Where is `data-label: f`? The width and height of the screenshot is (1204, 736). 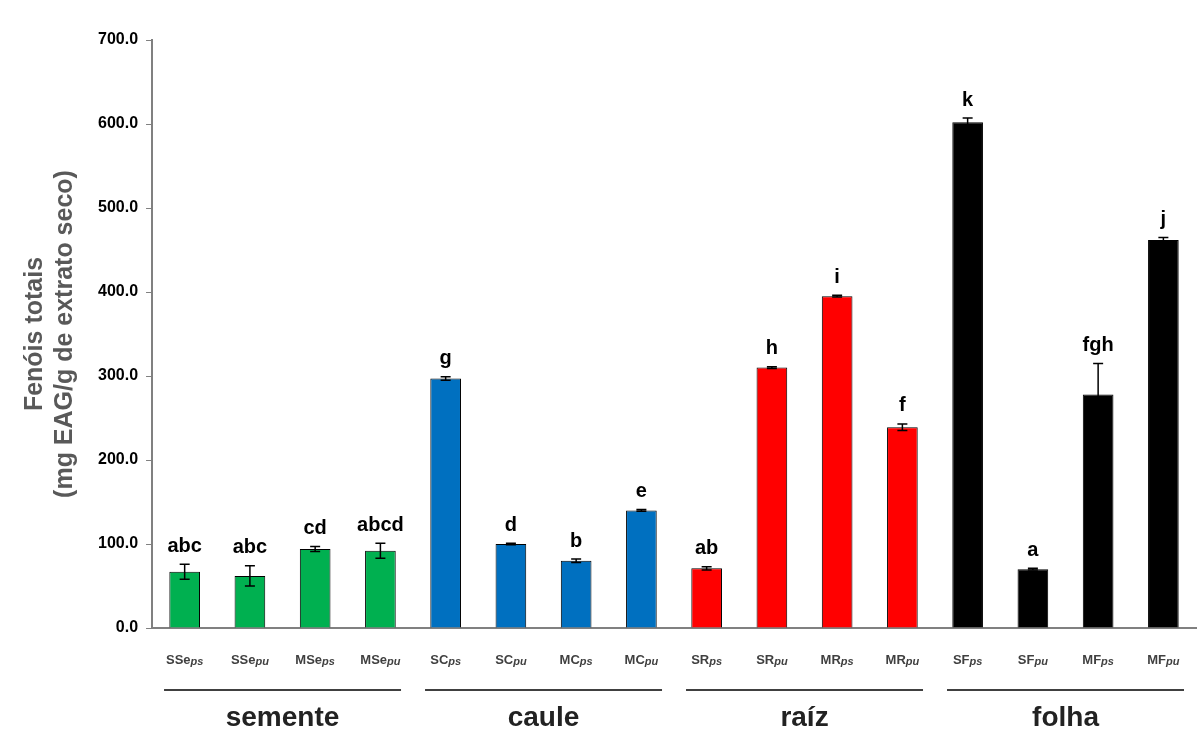 data-label: f is located at coordinates (903, 404).